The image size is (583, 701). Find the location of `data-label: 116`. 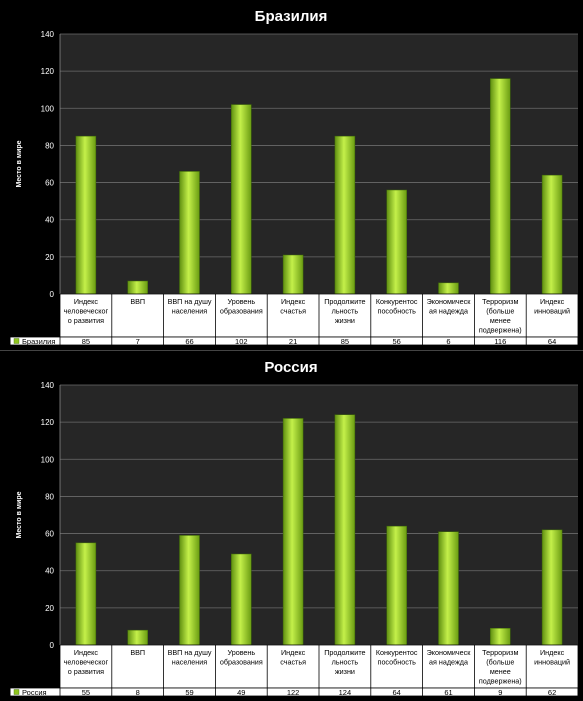

data-label: 116 is located at coordinates (500, 341).